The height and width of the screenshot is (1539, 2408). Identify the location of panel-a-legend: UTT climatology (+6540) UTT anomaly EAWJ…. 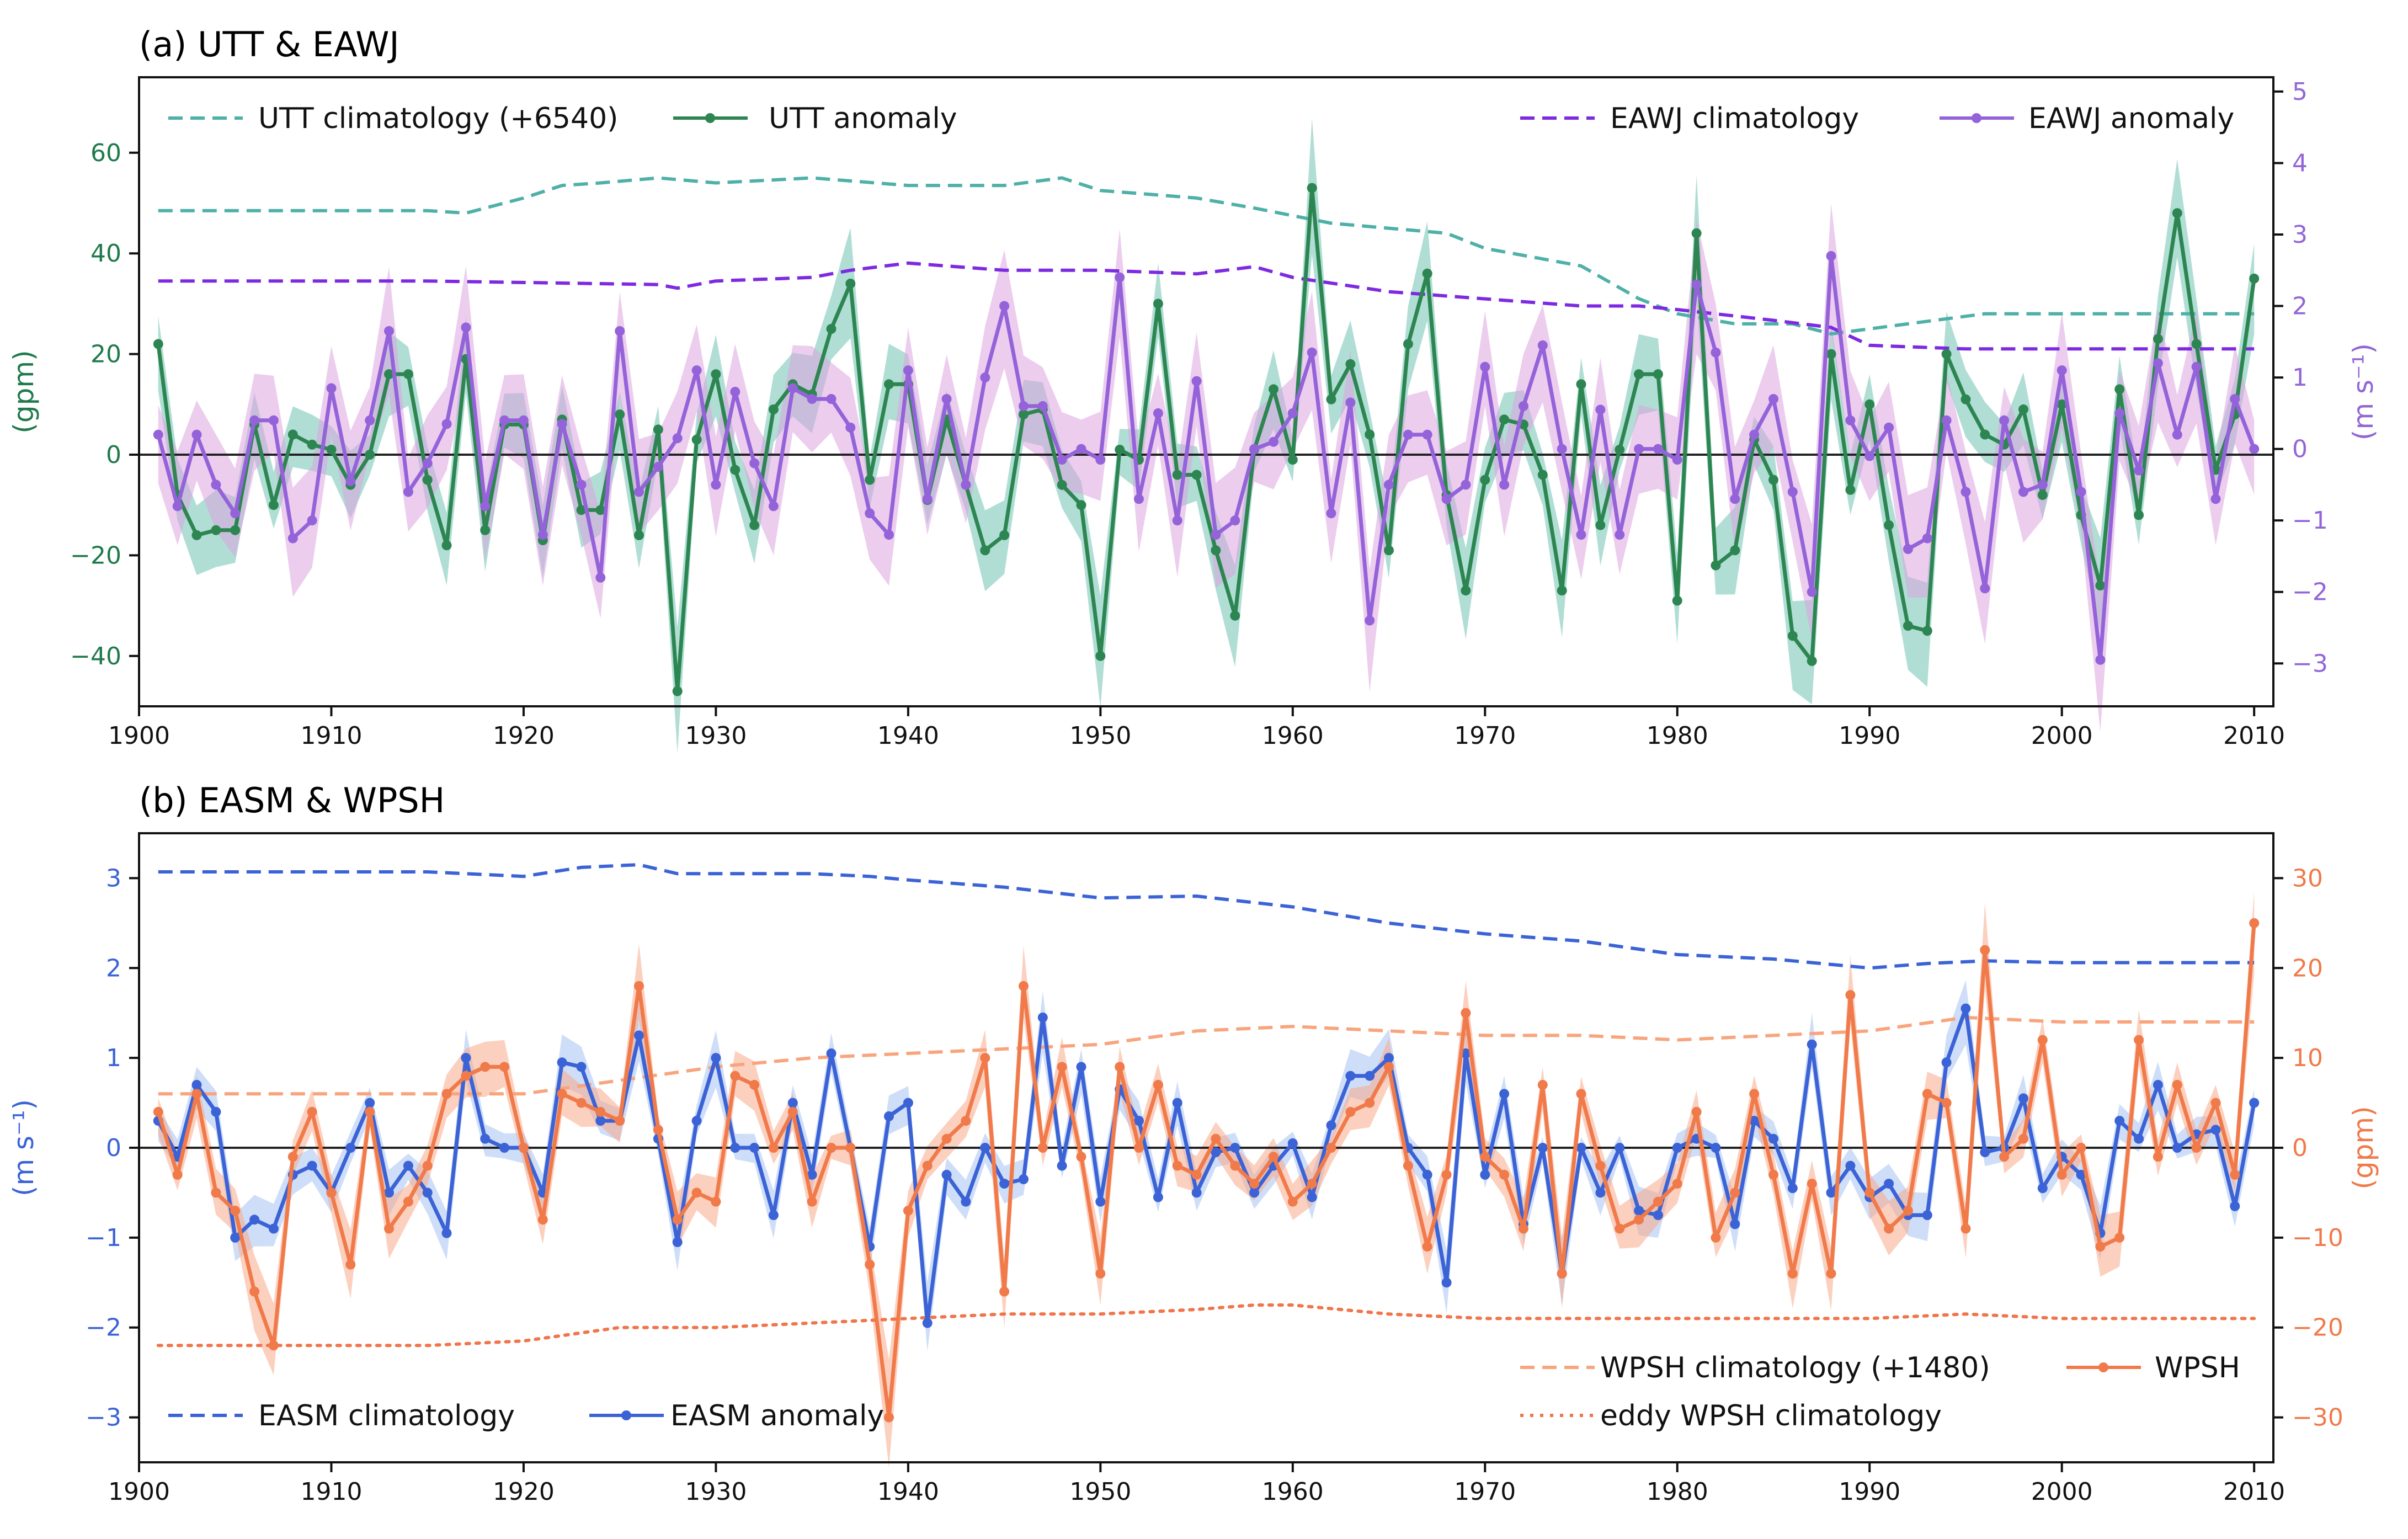
(1201, 118).